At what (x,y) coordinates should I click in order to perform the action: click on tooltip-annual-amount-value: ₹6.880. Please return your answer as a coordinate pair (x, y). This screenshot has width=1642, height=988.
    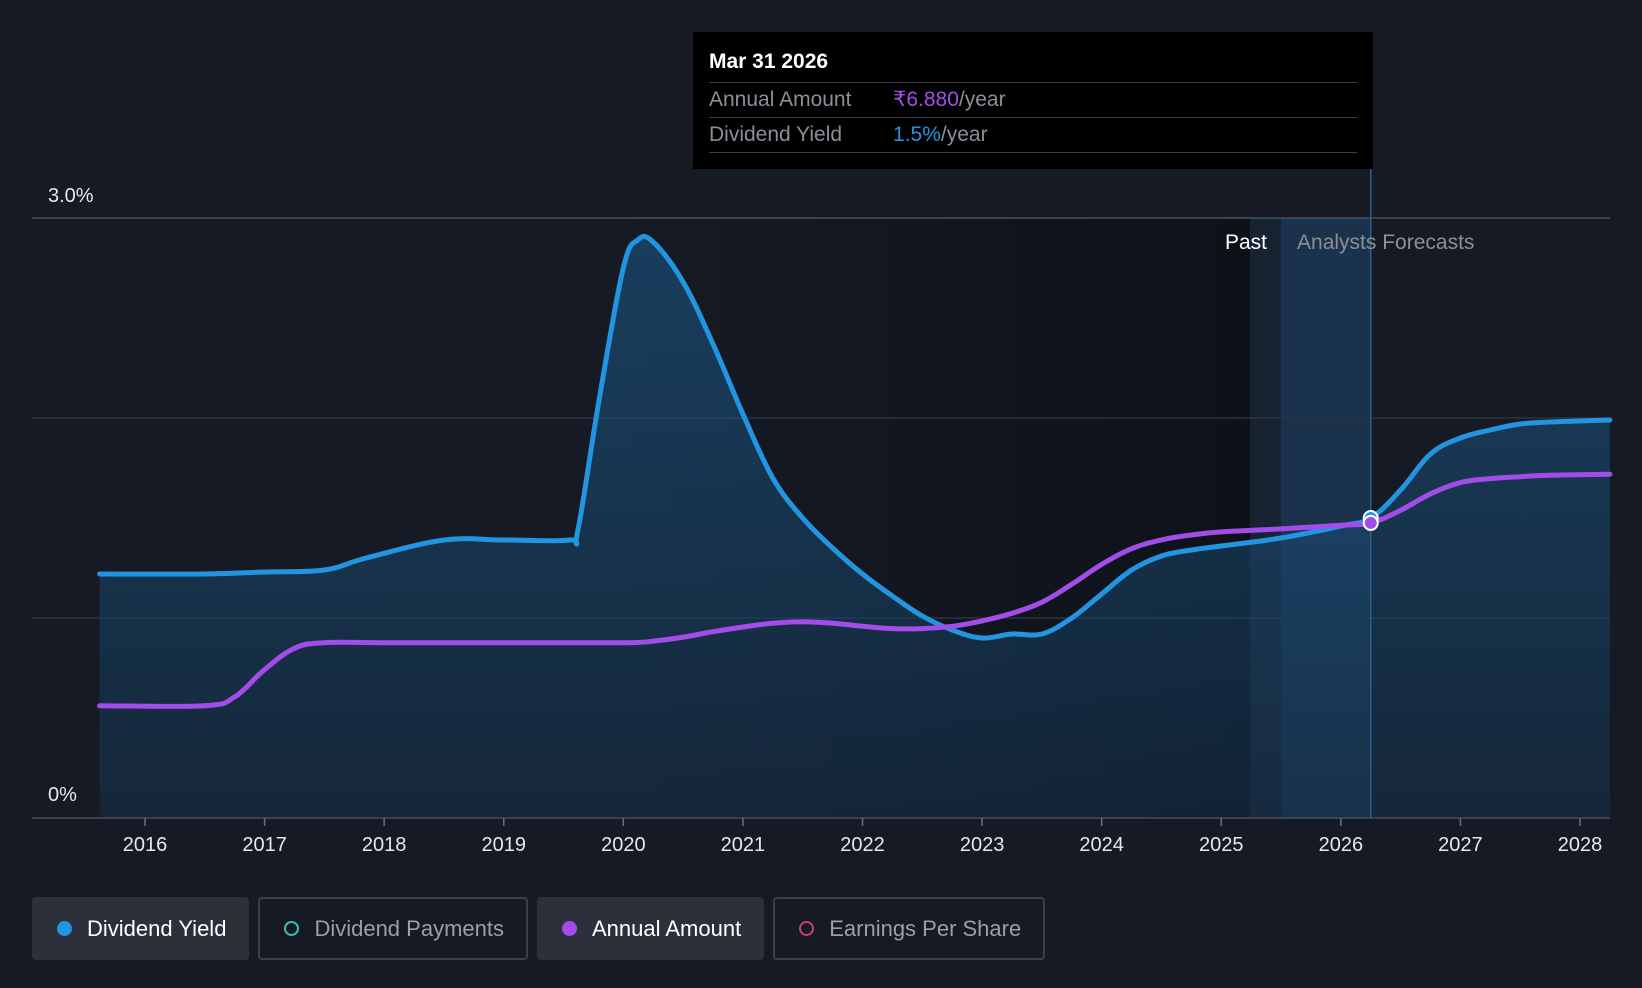
    Looking at the image, I should click on (926, 99).